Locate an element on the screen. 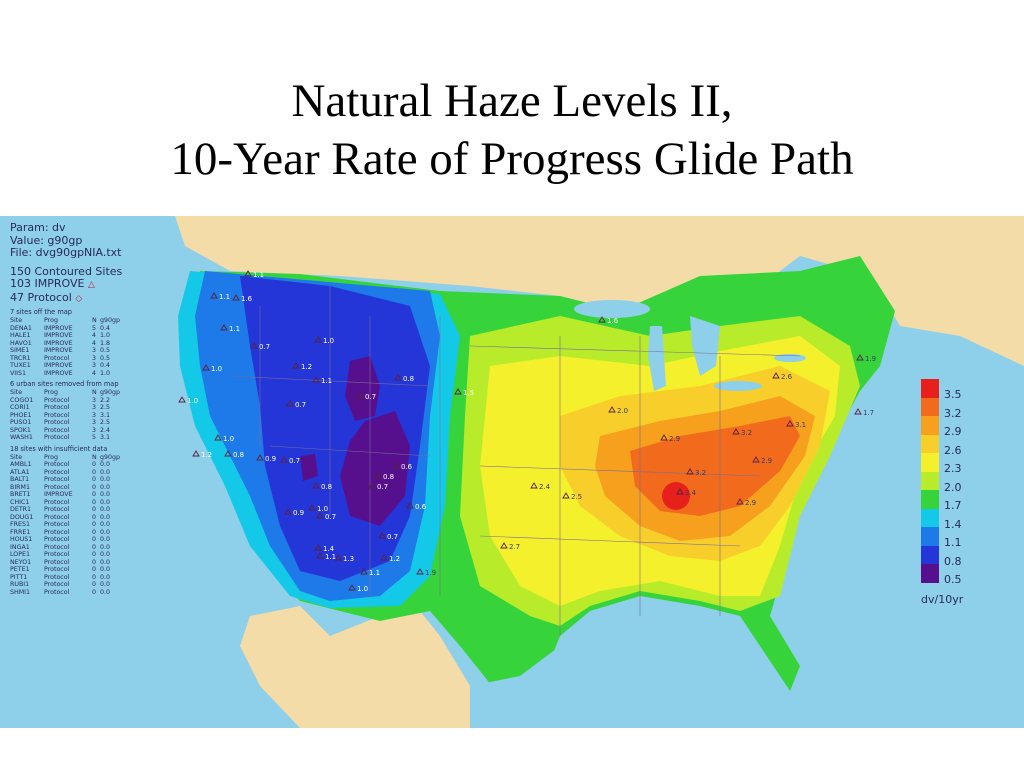  section-heading: 6 urban sites removed from map is located at coordinates (64, 384).